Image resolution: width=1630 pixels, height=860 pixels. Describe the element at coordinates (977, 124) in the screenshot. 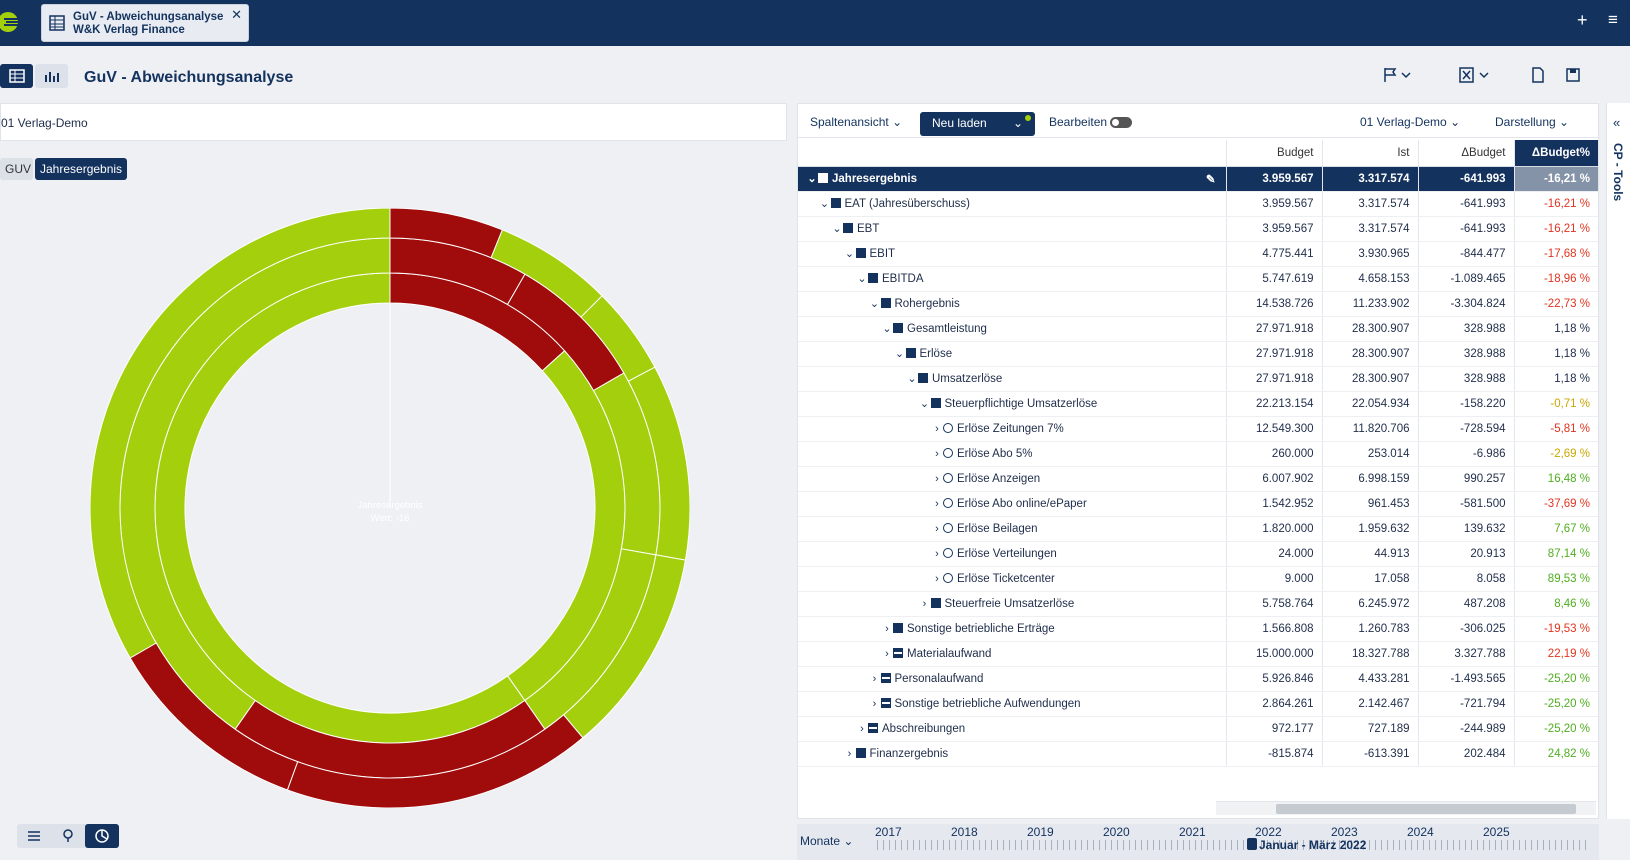

I see `reload-button: Neu laden ⌄` at that location.